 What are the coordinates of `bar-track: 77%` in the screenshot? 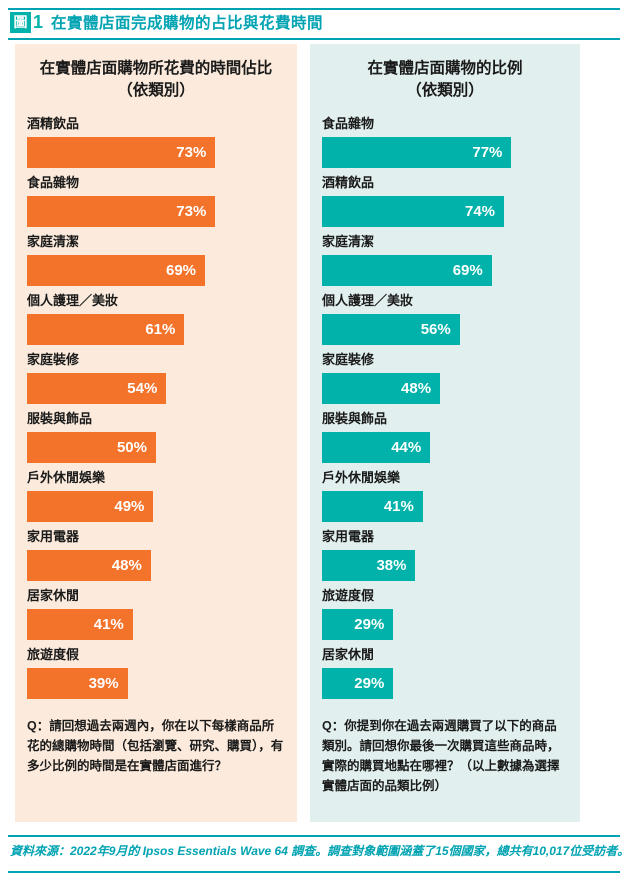 It's located at (445, 153).